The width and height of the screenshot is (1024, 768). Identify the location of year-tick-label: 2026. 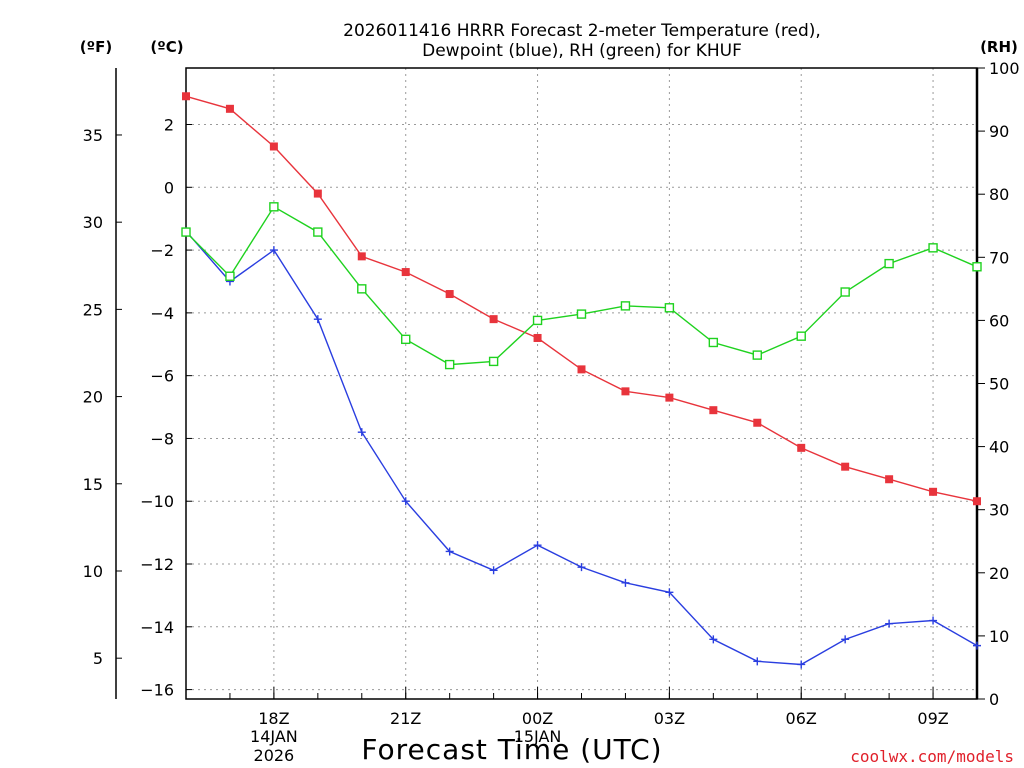
(274, 755).